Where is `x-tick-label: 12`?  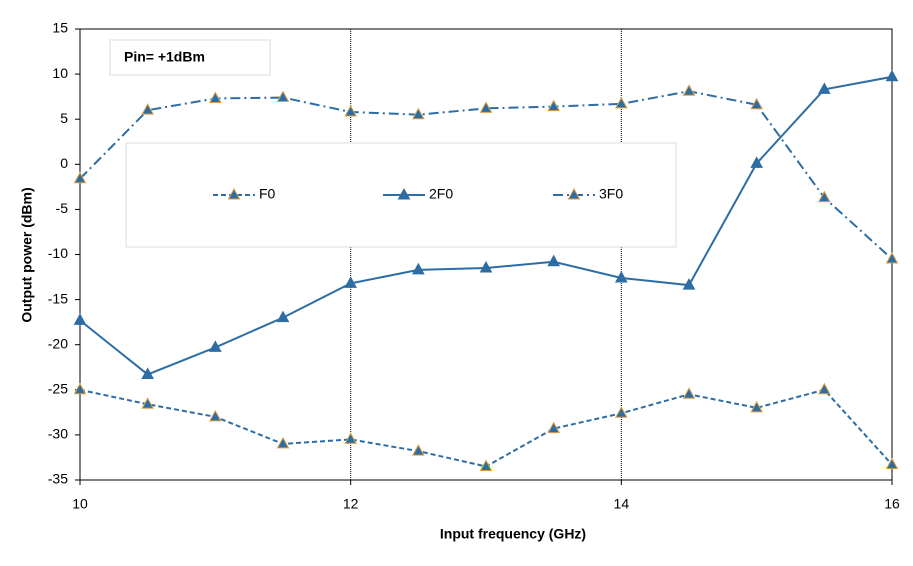 x-tick-label: 12 is located at coordinates (351, 504).